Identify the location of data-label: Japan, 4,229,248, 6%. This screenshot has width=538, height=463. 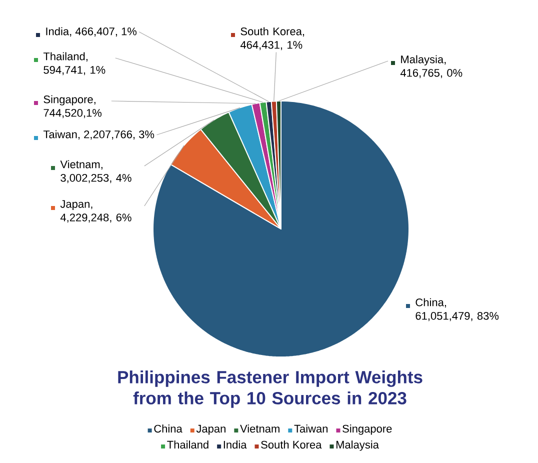
(96, 211).